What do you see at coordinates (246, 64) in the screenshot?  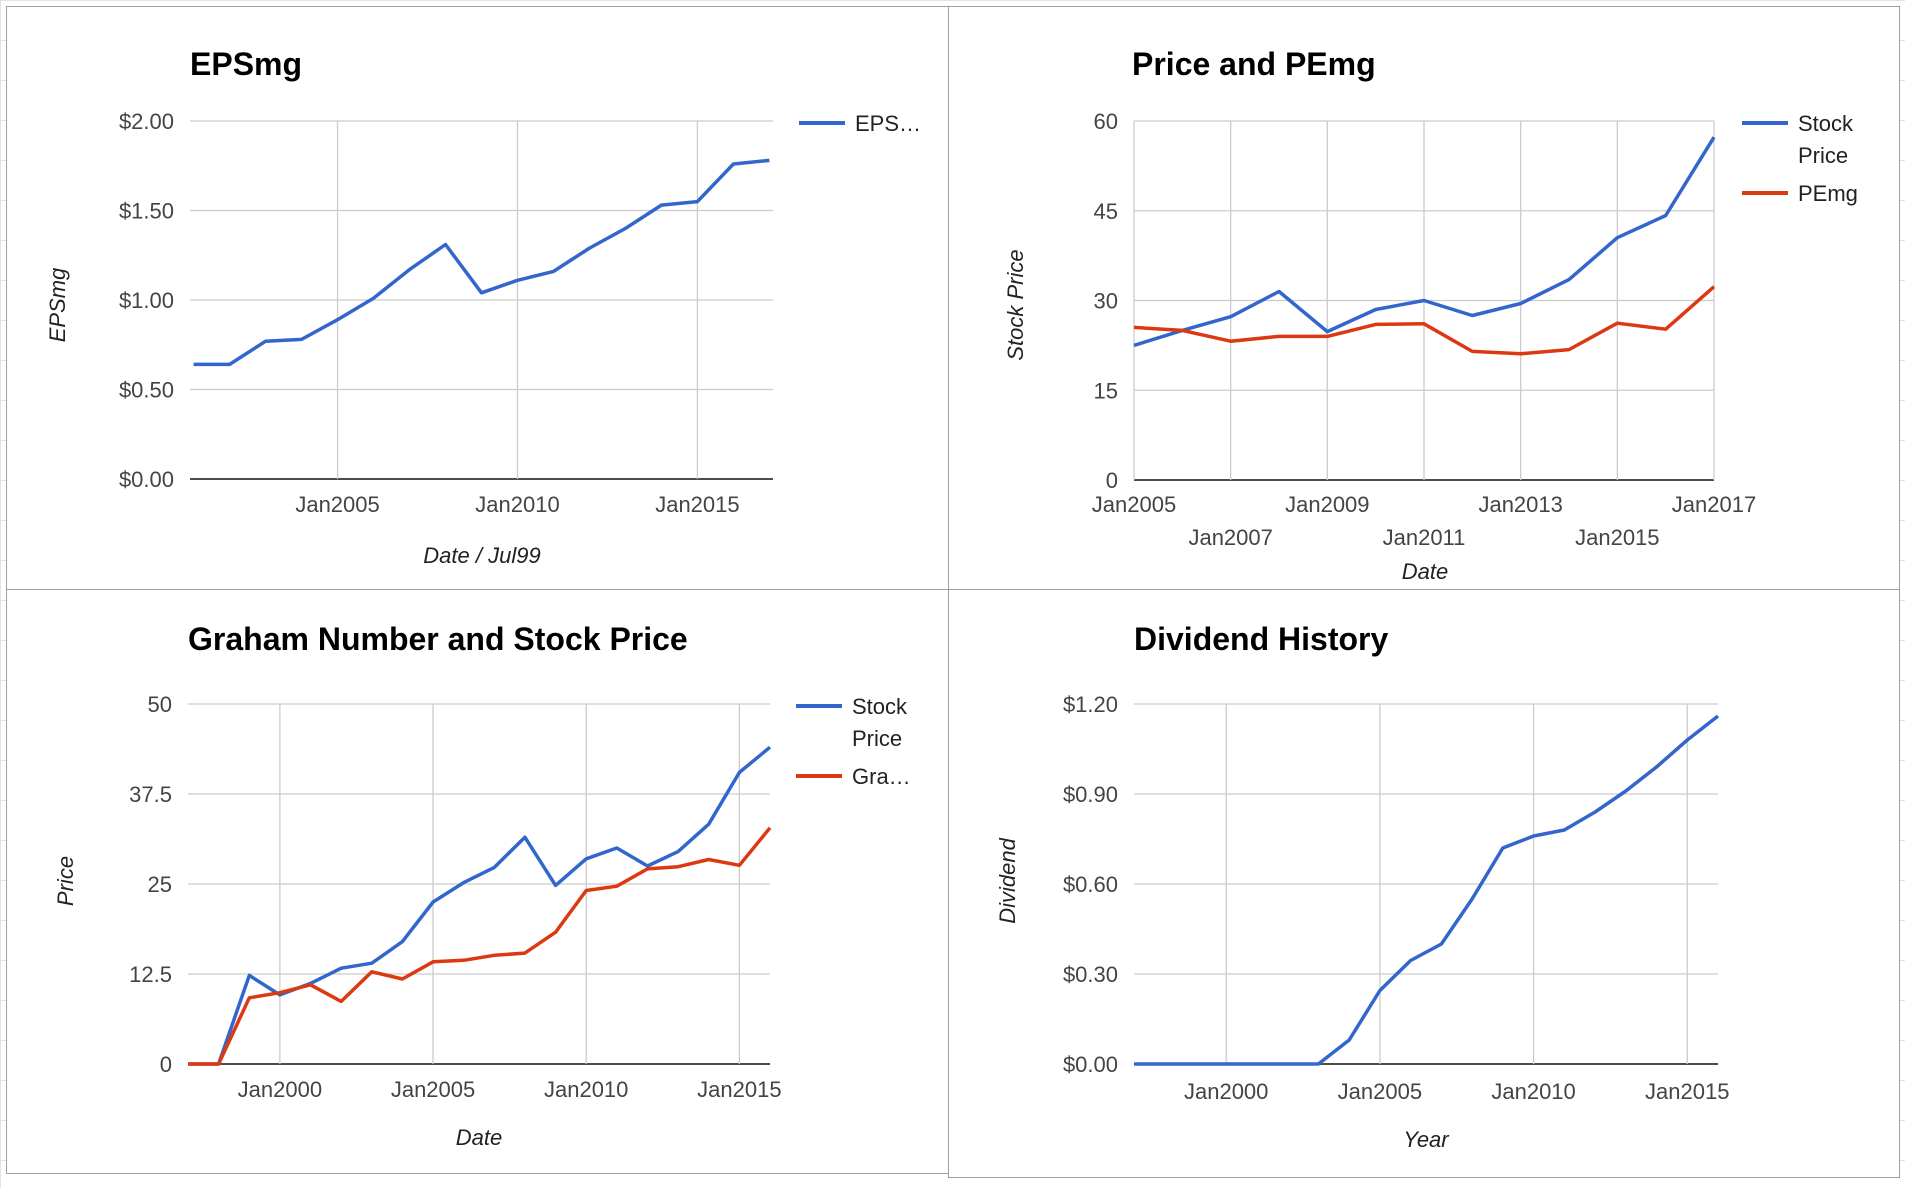 I see `chart-title: EPSmg` at bounding box center [246, 64].